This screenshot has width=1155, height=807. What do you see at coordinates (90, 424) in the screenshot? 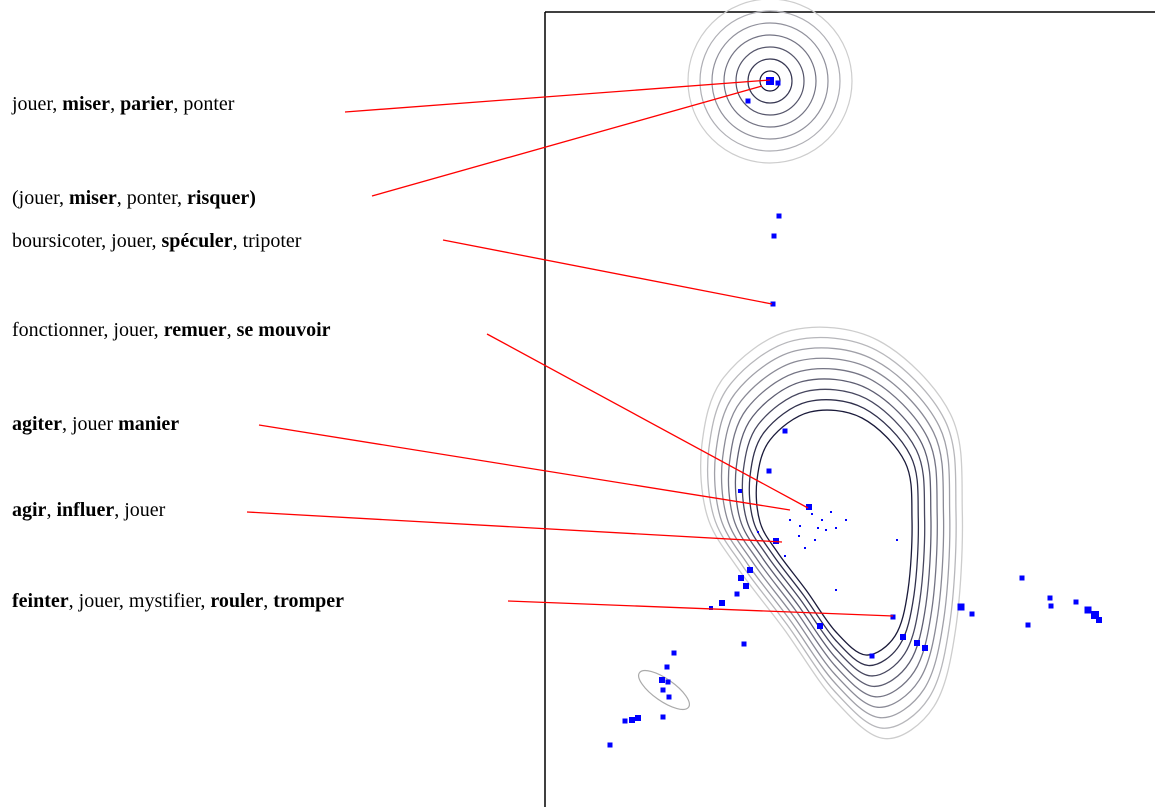
I see `label-text-part: , jouer` at bounding box center [90, 424].